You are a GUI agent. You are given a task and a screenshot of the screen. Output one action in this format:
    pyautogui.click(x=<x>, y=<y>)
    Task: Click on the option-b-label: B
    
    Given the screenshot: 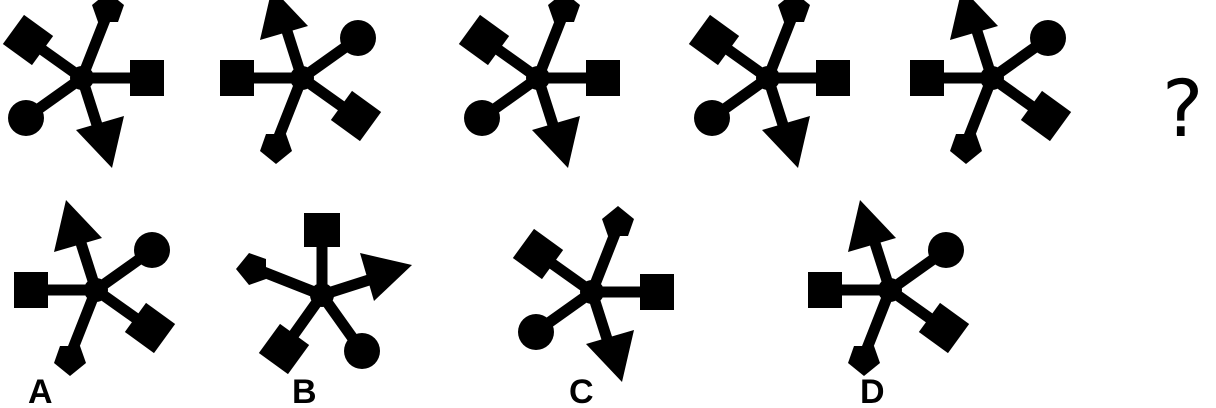 What is the action you would take?
    pyautogui.click(x=304, y=390)
    